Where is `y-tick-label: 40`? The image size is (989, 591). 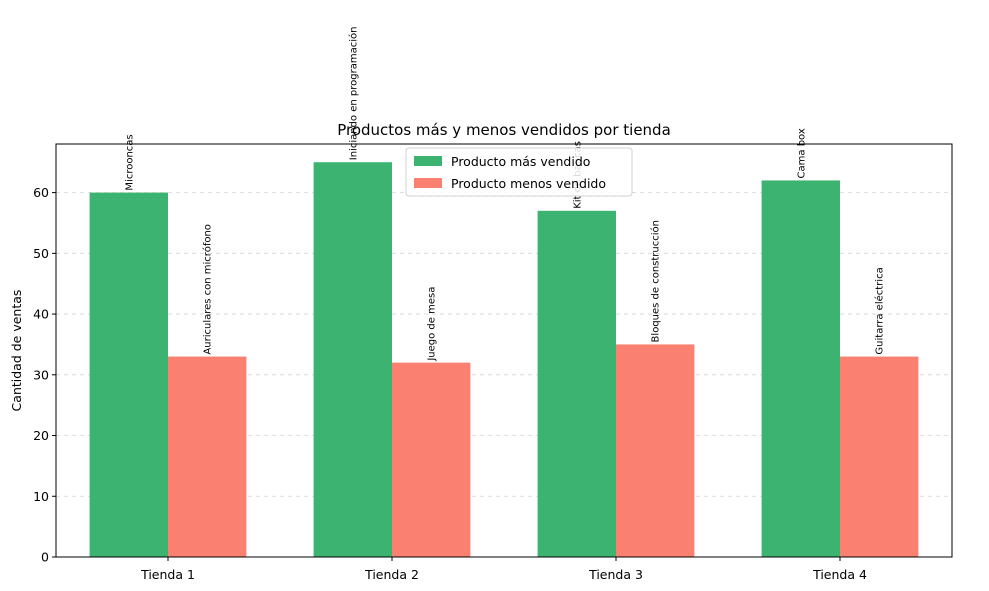 y-tick-label: 40 is located at coordinates (41, 314).